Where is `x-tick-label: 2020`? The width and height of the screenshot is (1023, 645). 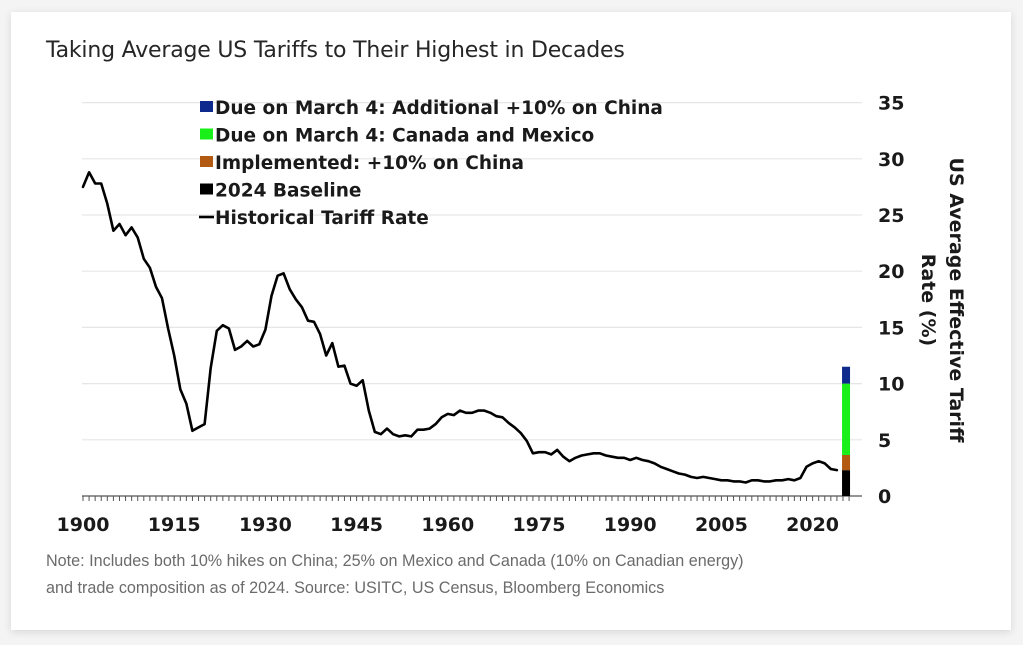
x-tick-label: 2020 is located at coordinates (812, 525).